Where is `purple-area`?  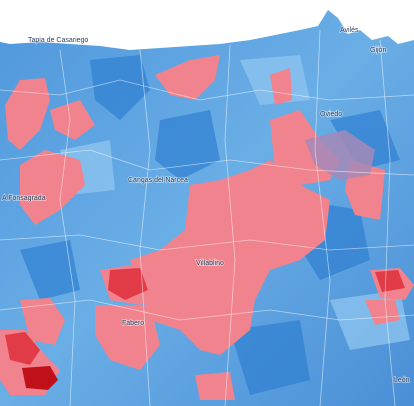
purple-area is located at coordinates (340, 155).